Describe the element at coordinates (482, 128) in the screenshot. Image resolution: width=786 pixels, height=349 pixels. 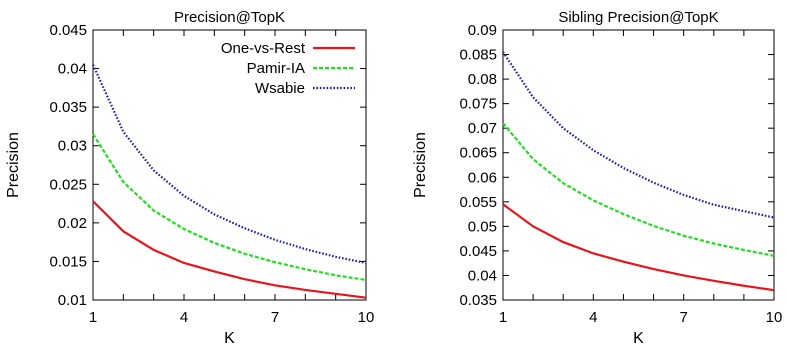
I see `y-tick-label: 0.07` at that location.